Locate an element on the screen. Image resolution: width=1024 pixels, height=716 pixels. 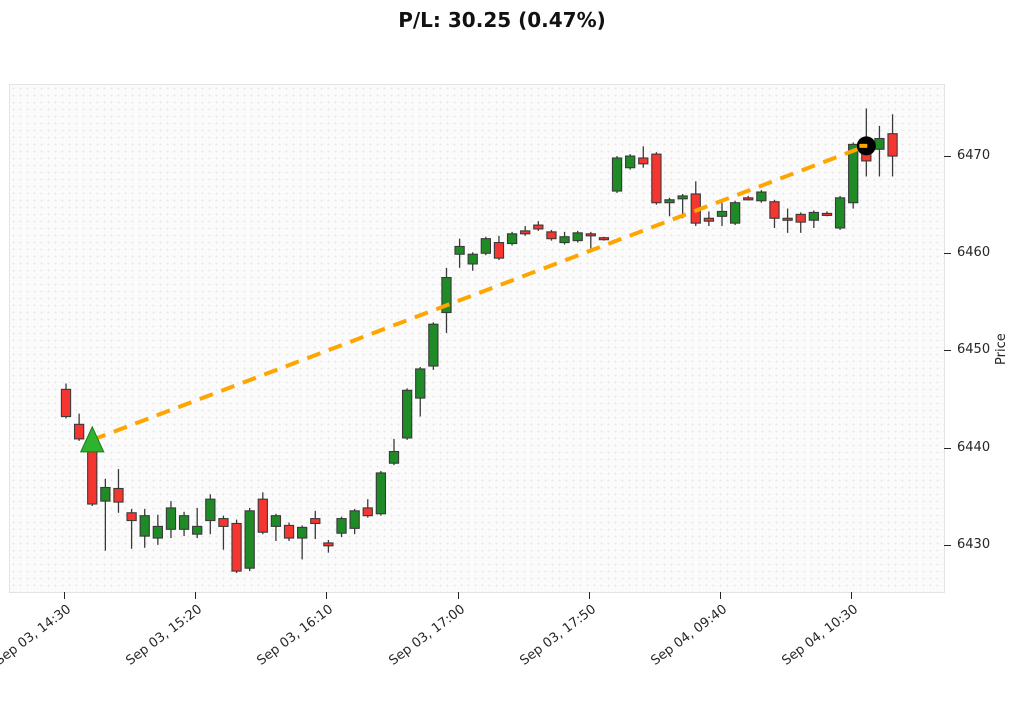
y-tick-label: 6450 is located at coordinates (974, 350).